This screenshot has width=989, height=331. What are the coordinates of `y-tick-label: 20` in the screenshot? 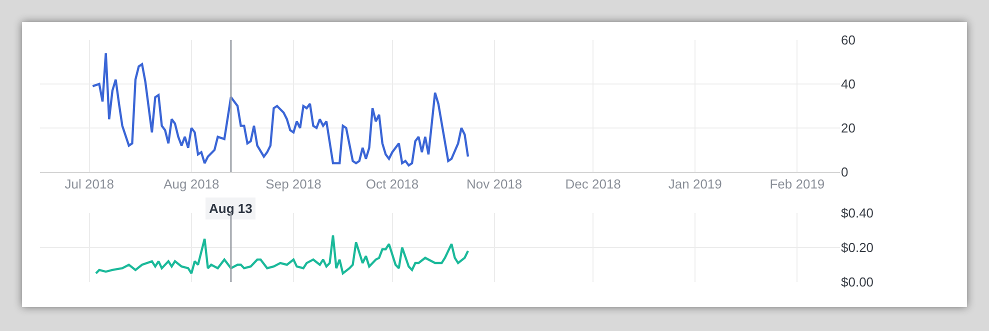 It's located at (848, 128).